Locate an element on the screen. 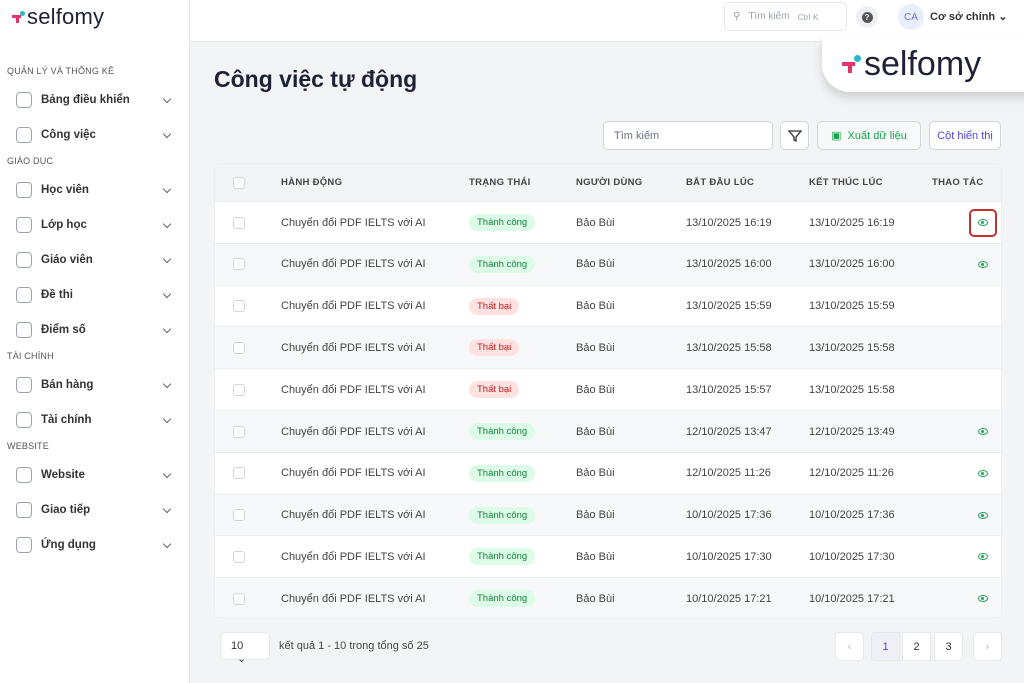 The height and width of the screenshot is (683, 1024). sidebar-item: Tài chính is located at coordinates (95, 420).